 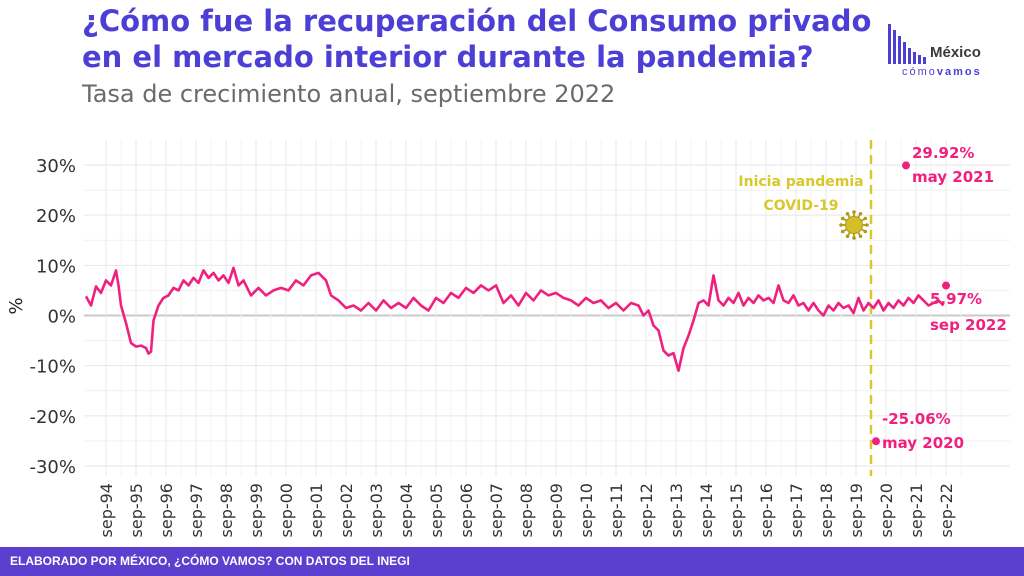 What do you see at coordinates (676, 510) in the screenshot?
I see `x-tick-label: sep-13` at bounding box center [676, 510].